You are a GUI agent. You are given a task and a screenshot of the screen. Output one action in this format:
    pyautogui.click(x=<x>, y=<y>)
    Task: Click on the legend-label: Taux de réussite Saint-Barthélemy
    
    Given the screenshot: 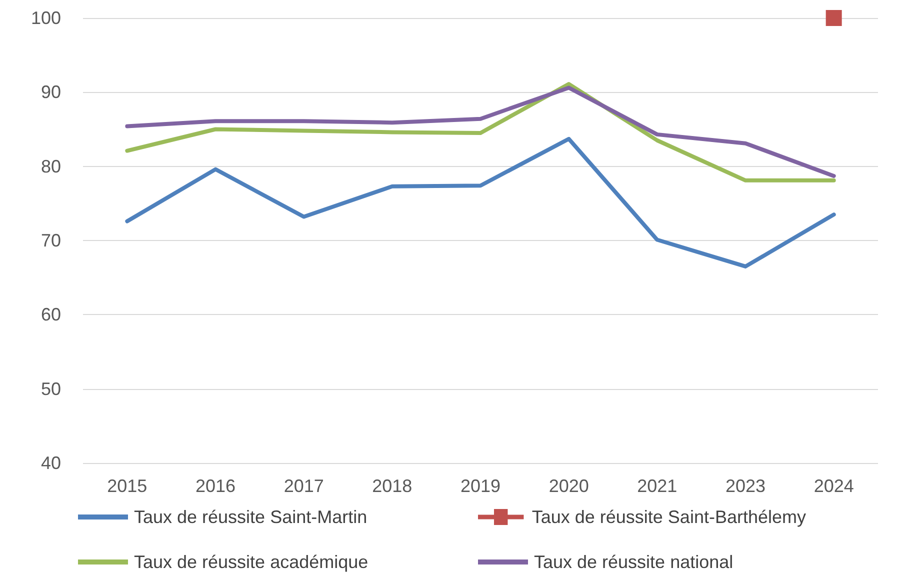 What is the action you would take?
    pyautogui.click(x=669, y=517)
    